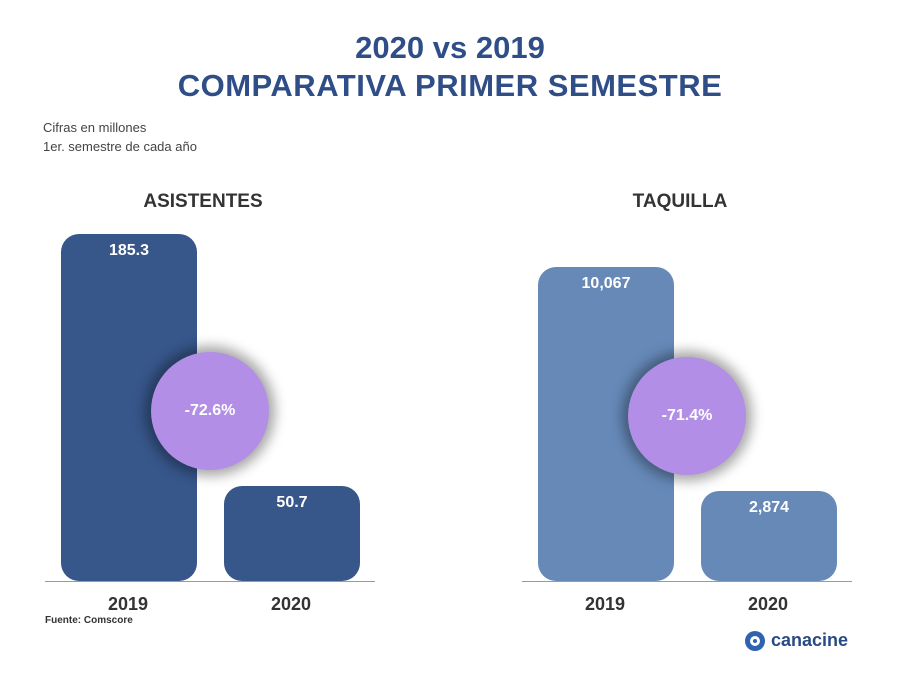  Describe the element at coordinates (95, 127) in the screenshot. I see `note-units: Cifras en millones` at that location.